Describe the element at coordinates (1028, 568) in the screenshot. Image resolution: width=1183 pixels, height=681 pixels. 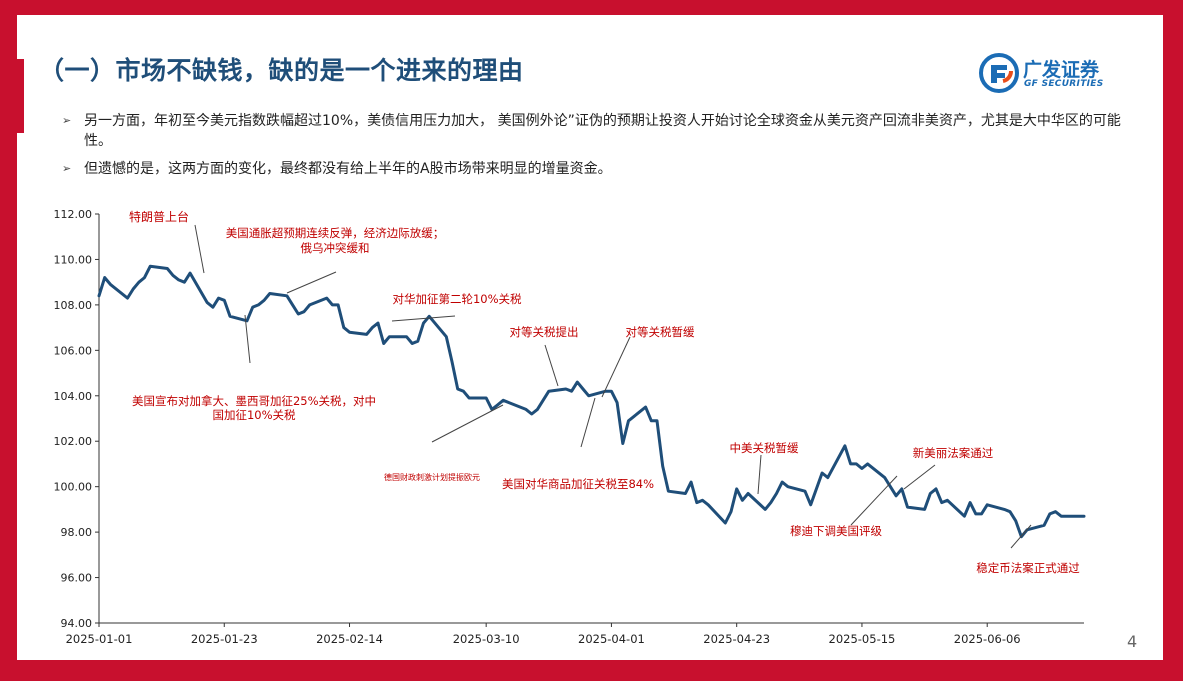
I see `annotation-label: 稳定币法案正式通过` at that location.